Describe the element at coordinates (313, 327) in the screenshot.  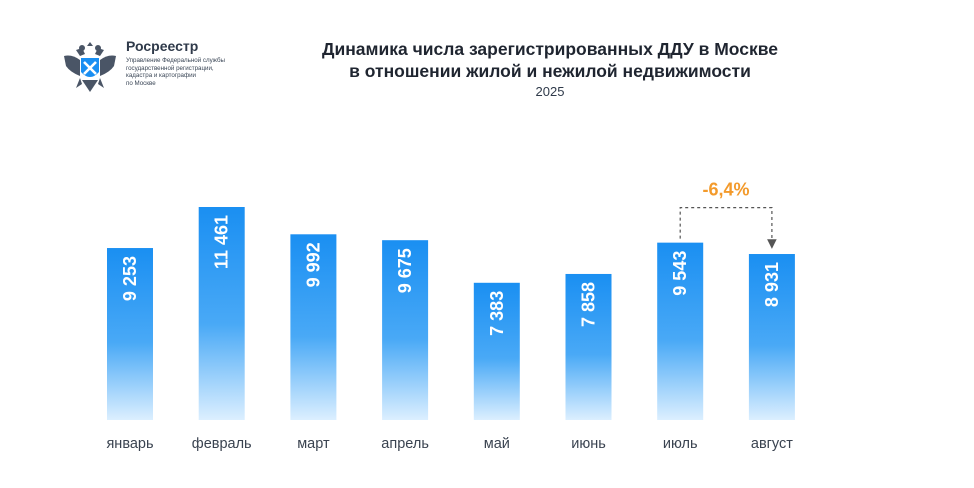
I see `bar-март` at that location.